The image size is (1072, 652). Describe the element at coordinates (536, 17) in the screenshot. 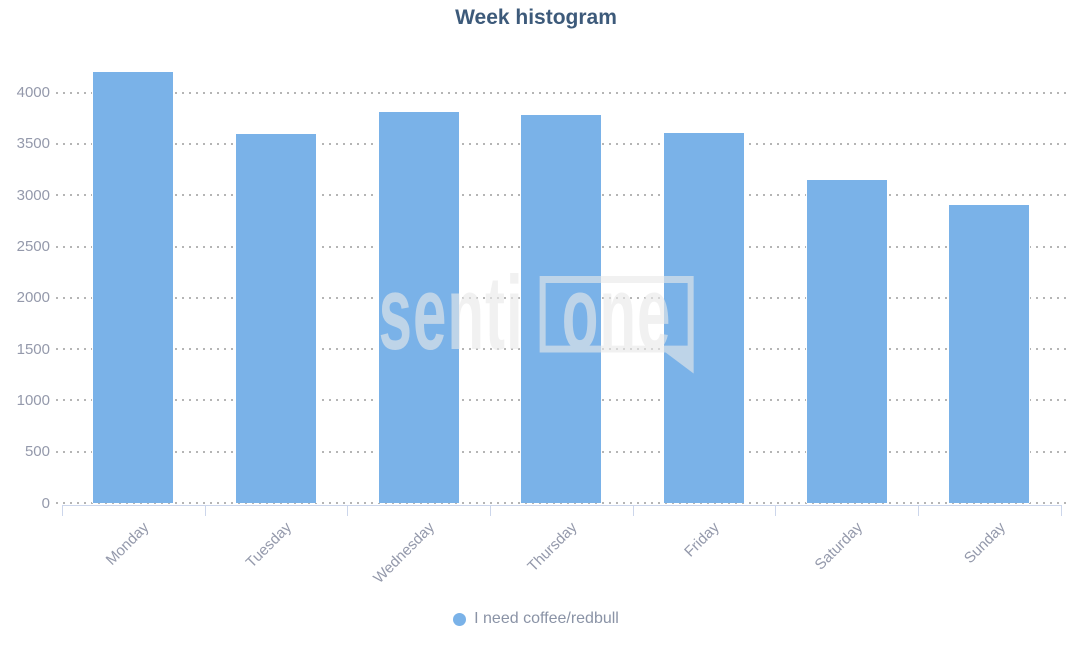

I see `chart-title: Week histogram` at that location.